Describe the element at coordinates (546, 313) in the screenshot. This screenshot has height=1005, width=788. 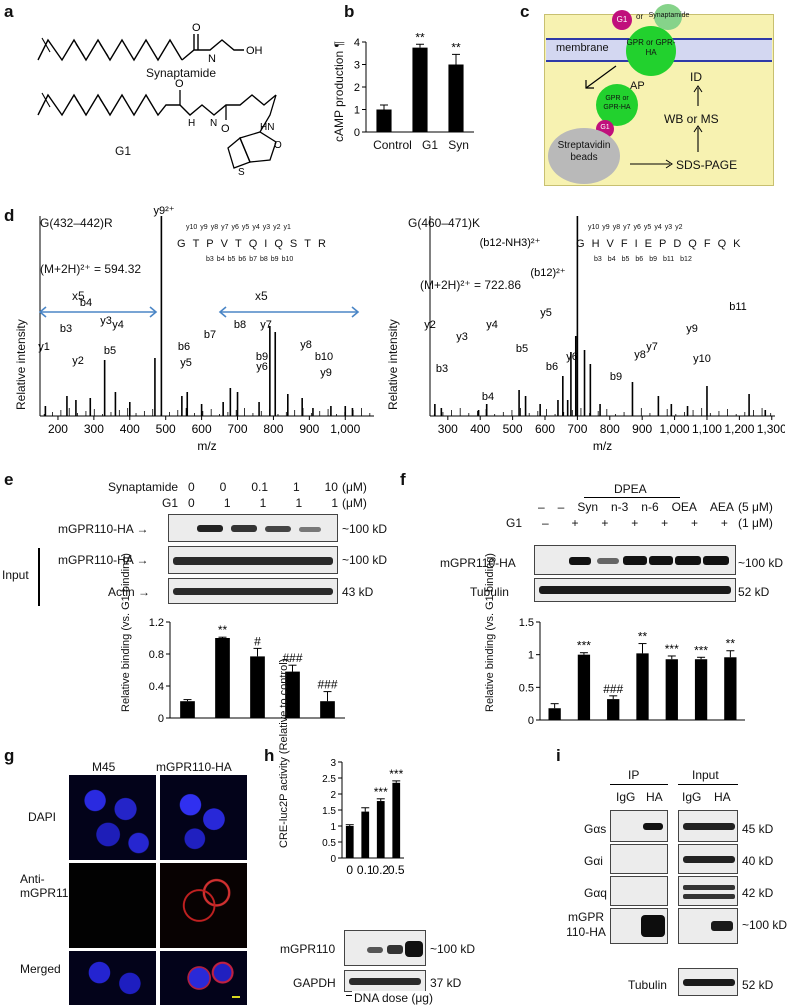
I see `peak-label: y5` at that location.